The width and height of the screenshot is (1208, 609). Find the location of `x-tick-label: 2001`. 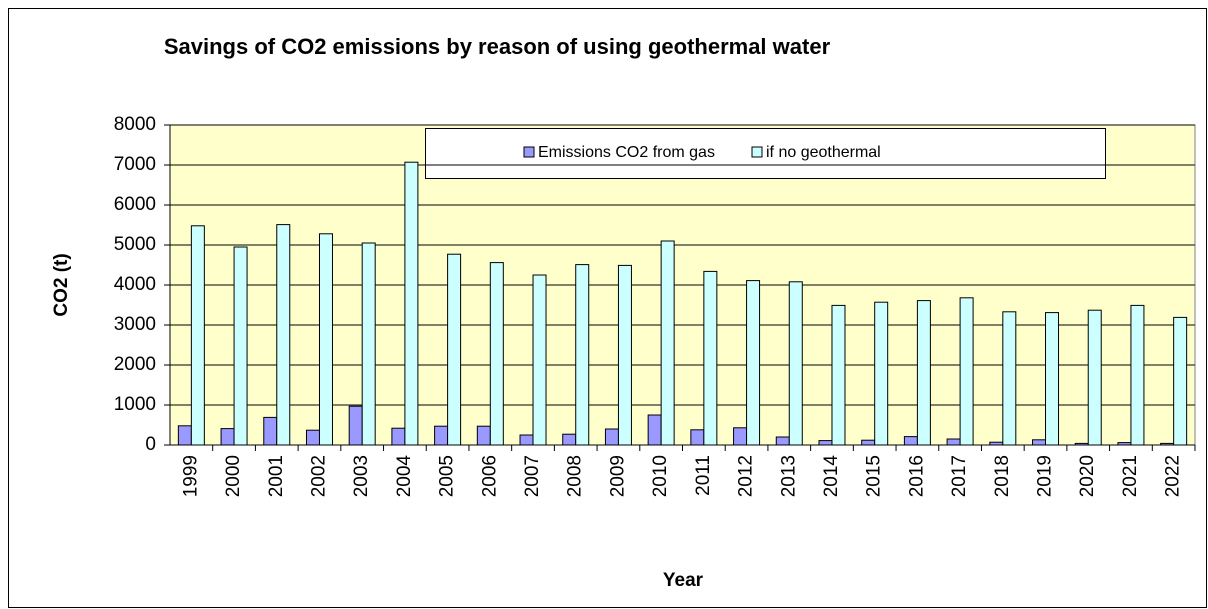

x-tick-label: 2001 is located at coordinates (276, 476).